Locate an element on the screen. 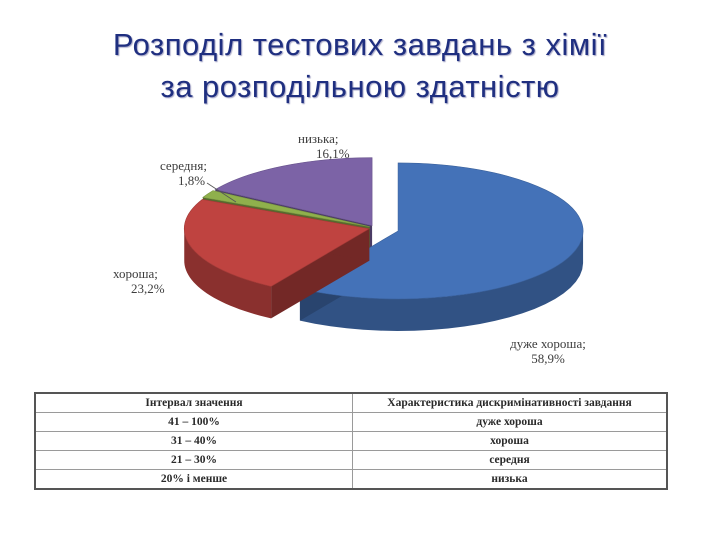 This screenshot has width=720, height=540. table-row: 31 – 40% хороша is located at coordinates (351, 441).